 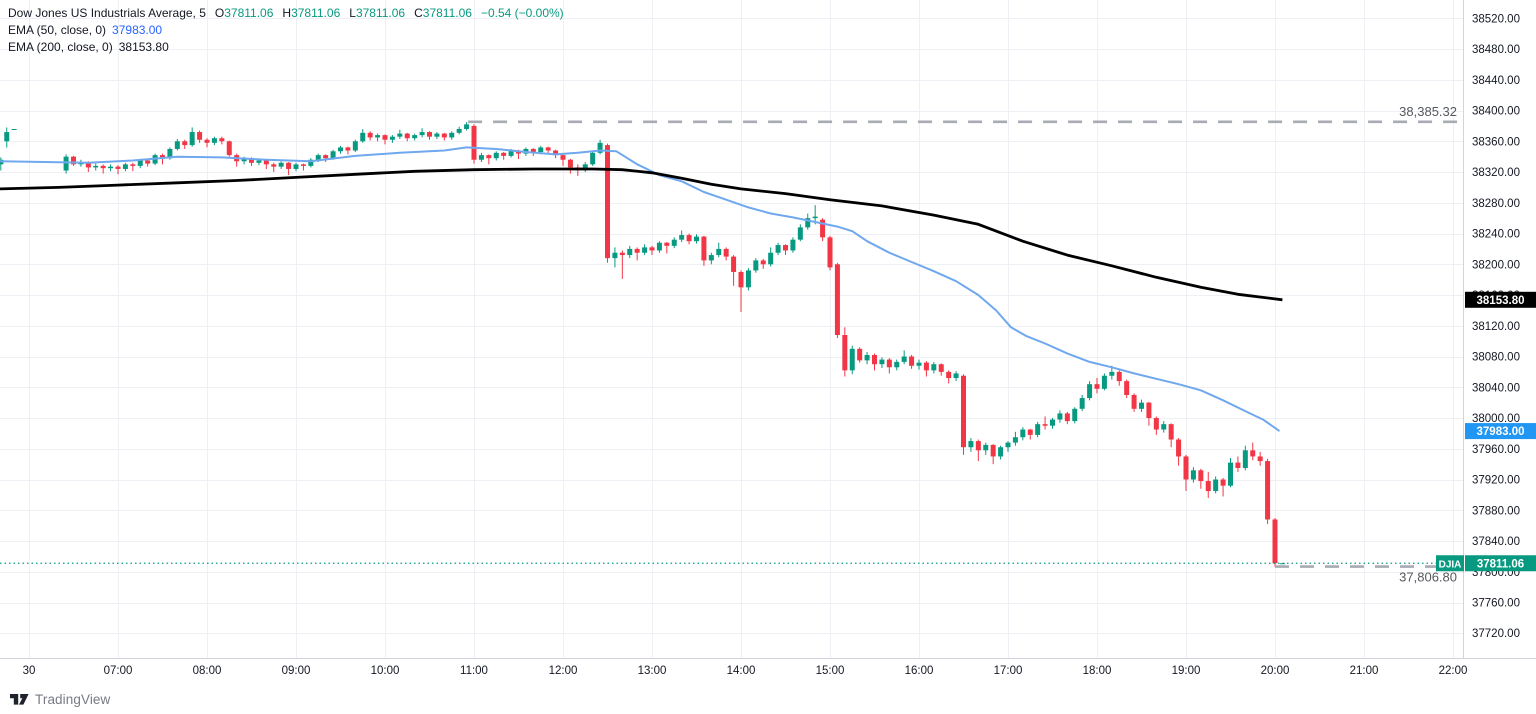 I want to click on price-tick-label: 38240.00, so click(x=1496, y=235).